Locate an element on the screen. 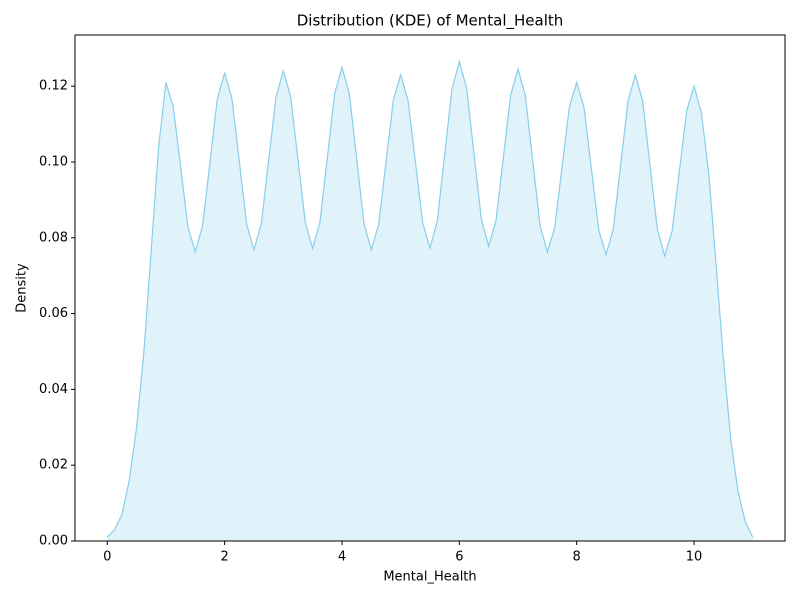  y-tick-label: 0.00 is located at coordinates (53, 541).